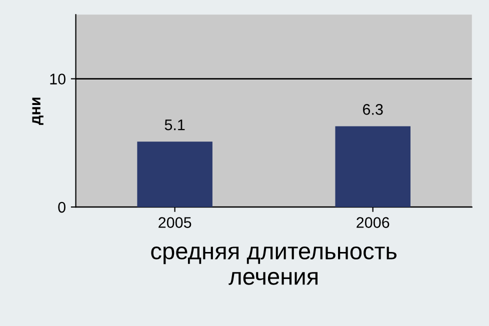 Image resolution: width=489 pixels, height=326 pixels. Describe the element at coordinates (62, 207) in the screenshot. I see `y-tick-label: 0` at that location.